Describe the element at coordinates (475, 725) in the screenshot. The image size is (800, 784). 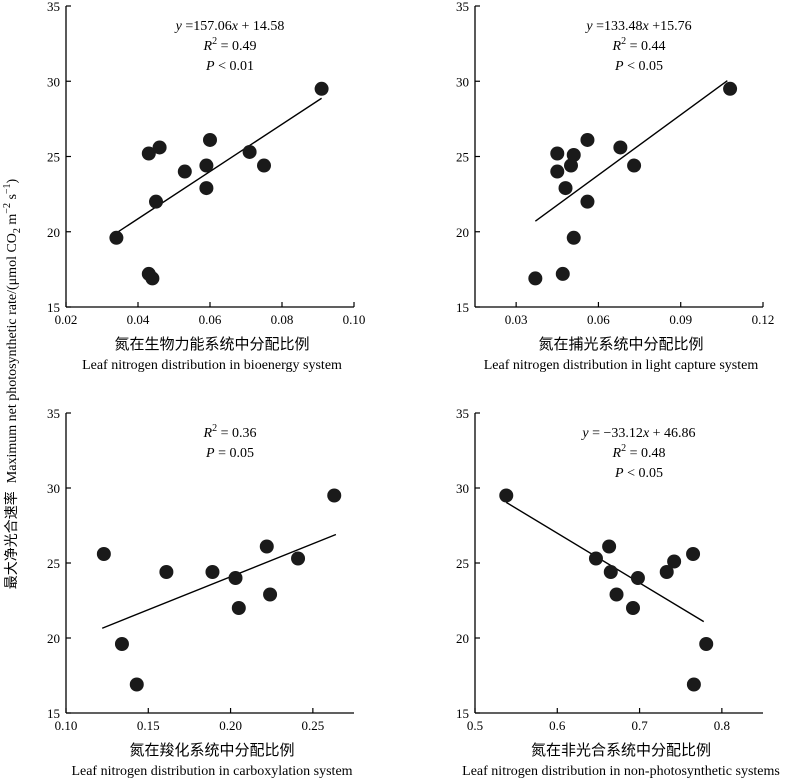
I see `x-tick-label: 0.5` at that location.